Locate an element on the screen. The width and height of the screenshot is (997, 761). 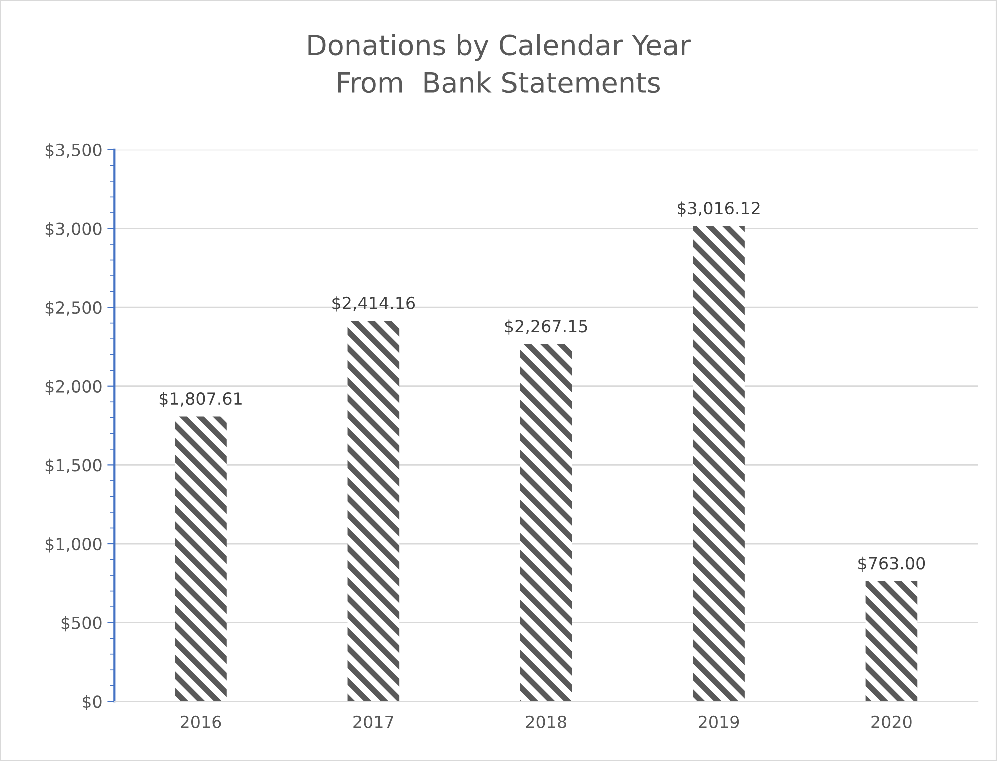
y-tick-label: $3,500 is located at coordinates (74, 151).